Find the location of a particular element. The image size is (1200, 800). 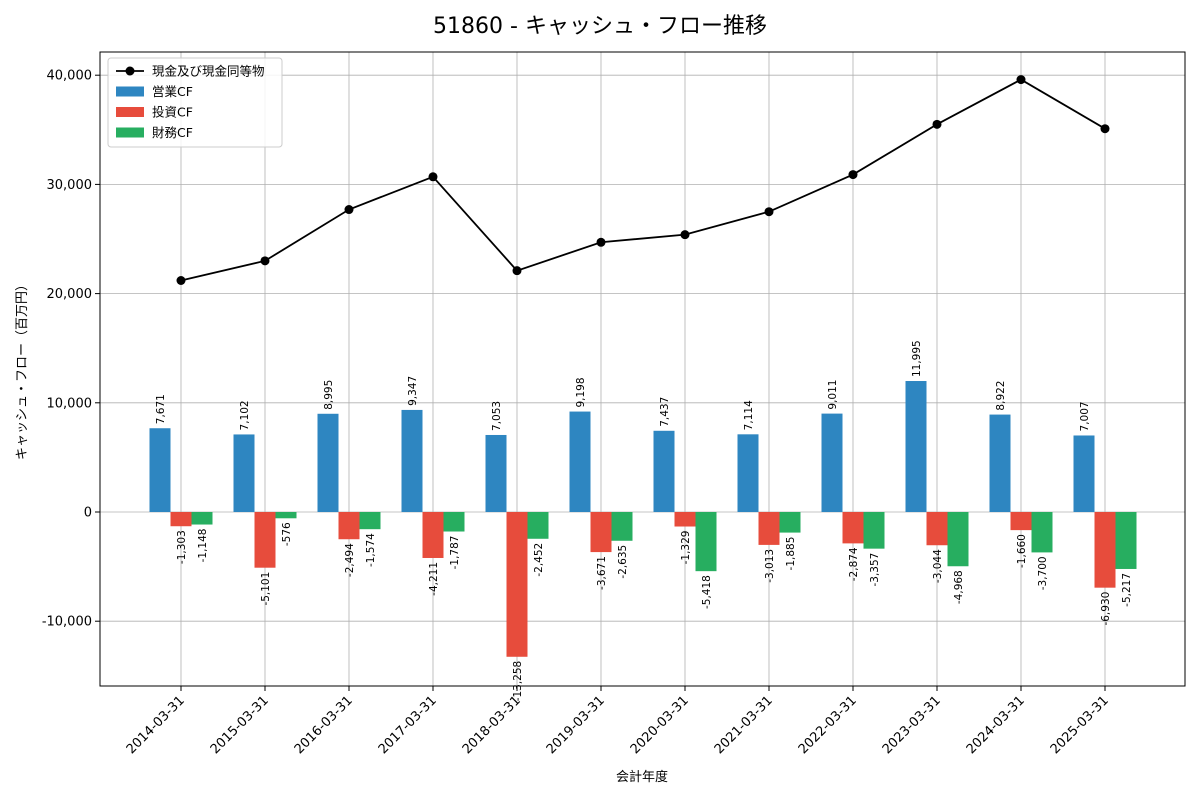

x-tick-label: 2015-03-31 is located at coordinates (240, 725).